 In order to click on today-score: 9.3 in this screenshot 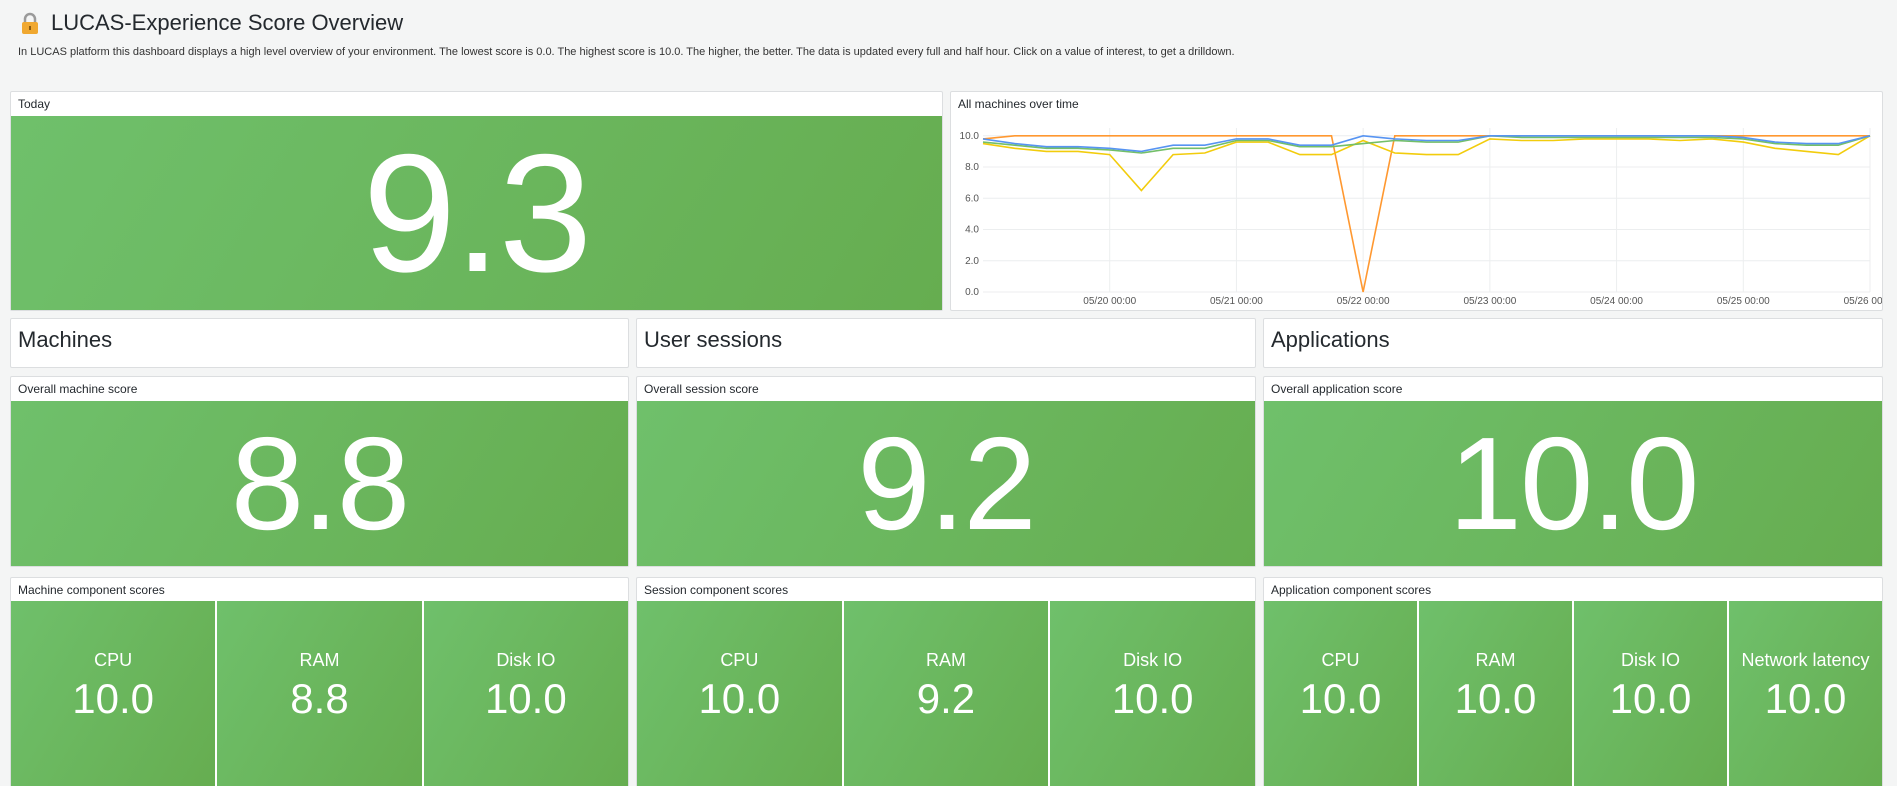, I will do `click(477, 213)`.